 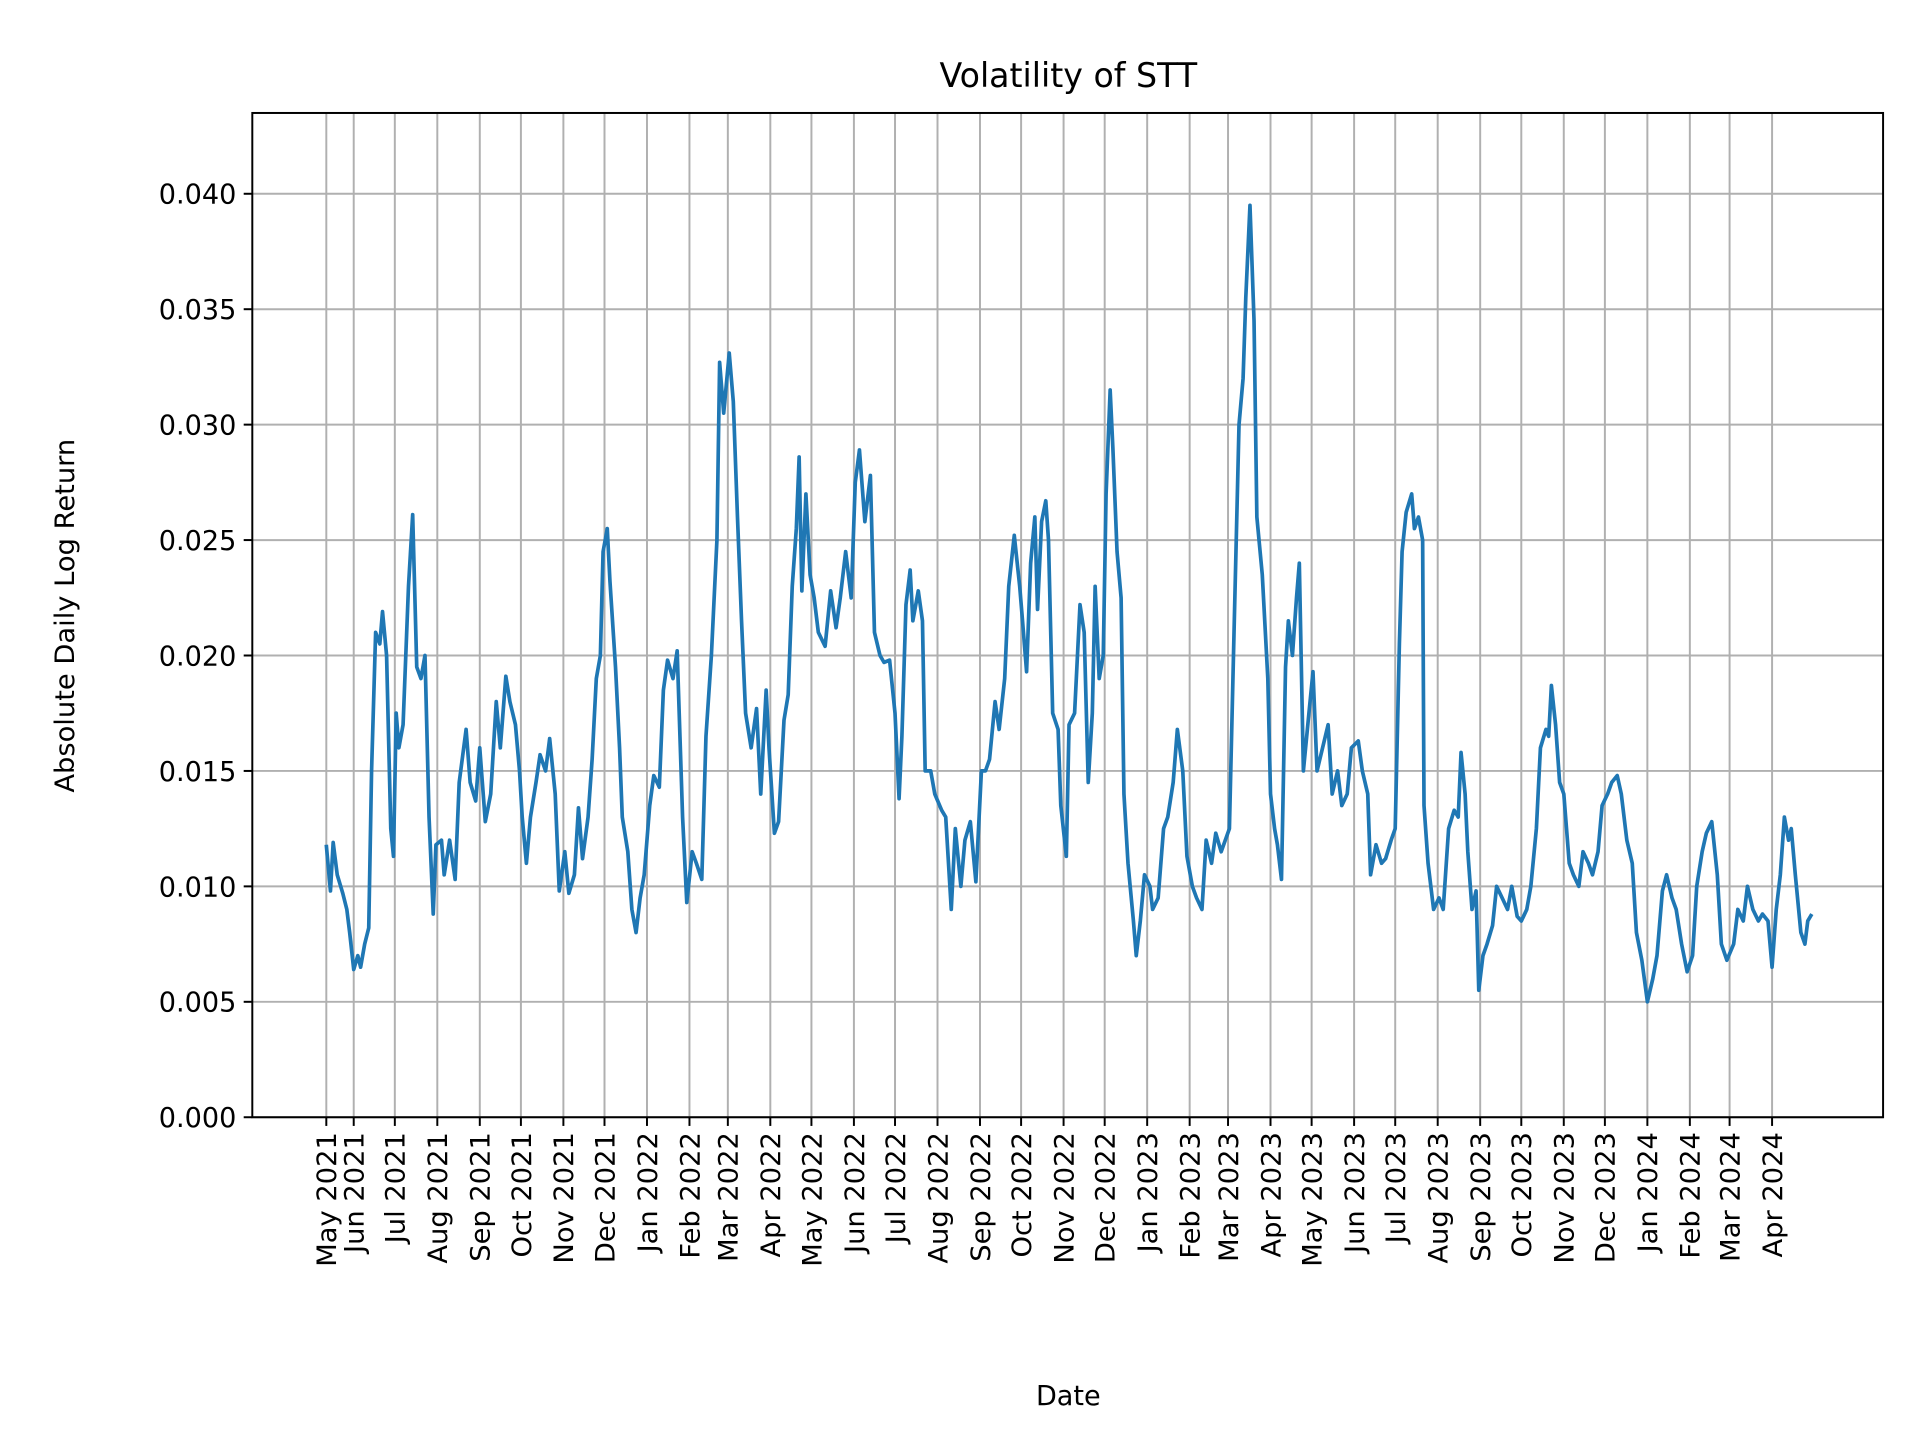 I want to click on x-tick-label: Sep 2023, so click(x=1481, y=1197).